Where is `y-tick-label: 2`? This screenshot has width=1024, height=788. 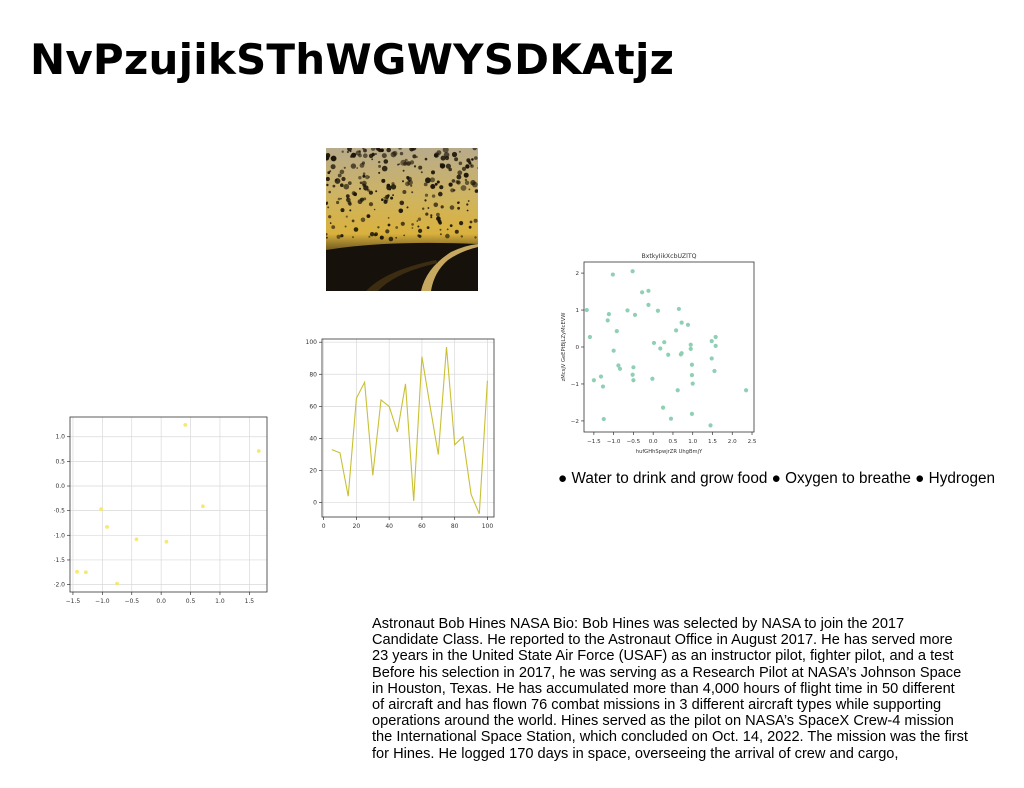 y-tick-label: 2 is located at coordinates (577, 274).